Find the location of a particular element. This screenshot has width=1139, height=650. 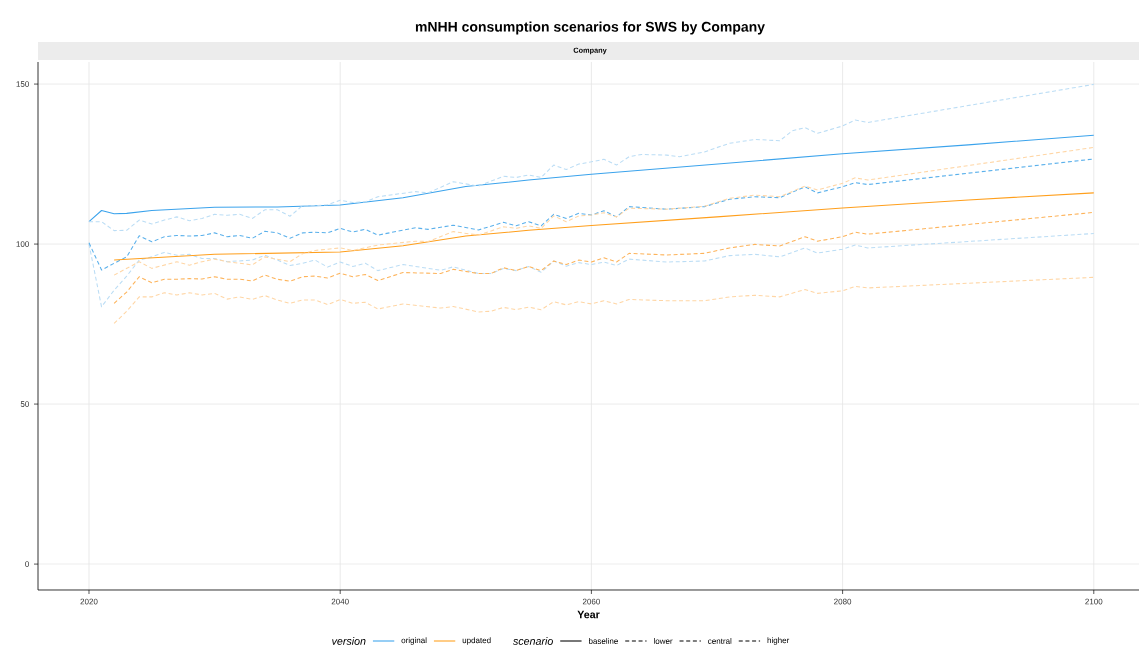

x-tick-label: 2060 is located at coordinates (591, 601).